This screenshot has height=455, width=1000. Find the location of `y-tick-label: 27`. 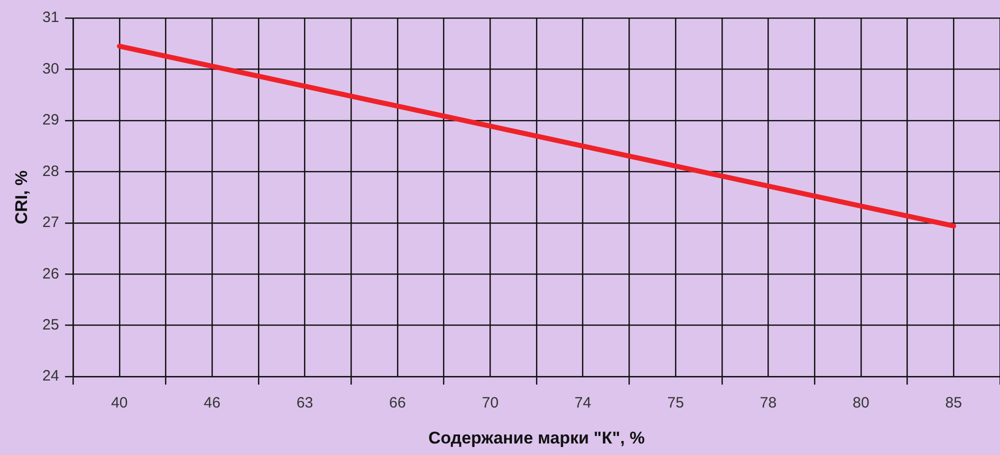

y-tick-label: 27 is located at coordinates (51, 223).